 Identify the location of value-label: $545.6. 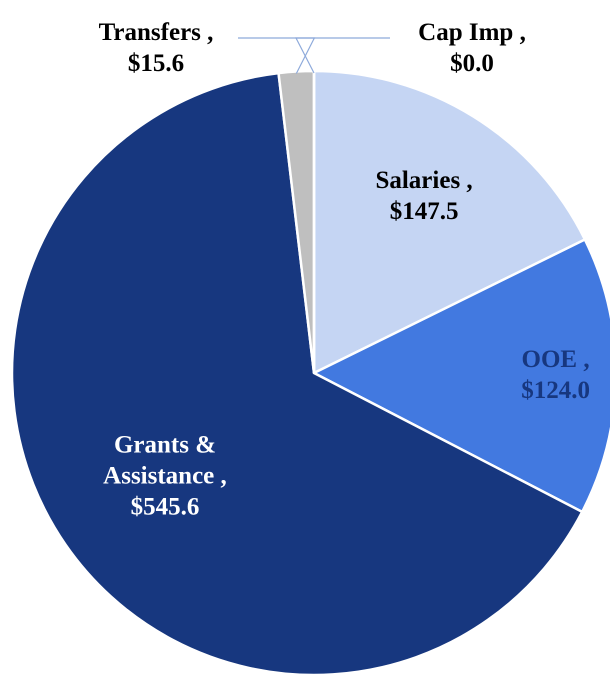
(165, 507).